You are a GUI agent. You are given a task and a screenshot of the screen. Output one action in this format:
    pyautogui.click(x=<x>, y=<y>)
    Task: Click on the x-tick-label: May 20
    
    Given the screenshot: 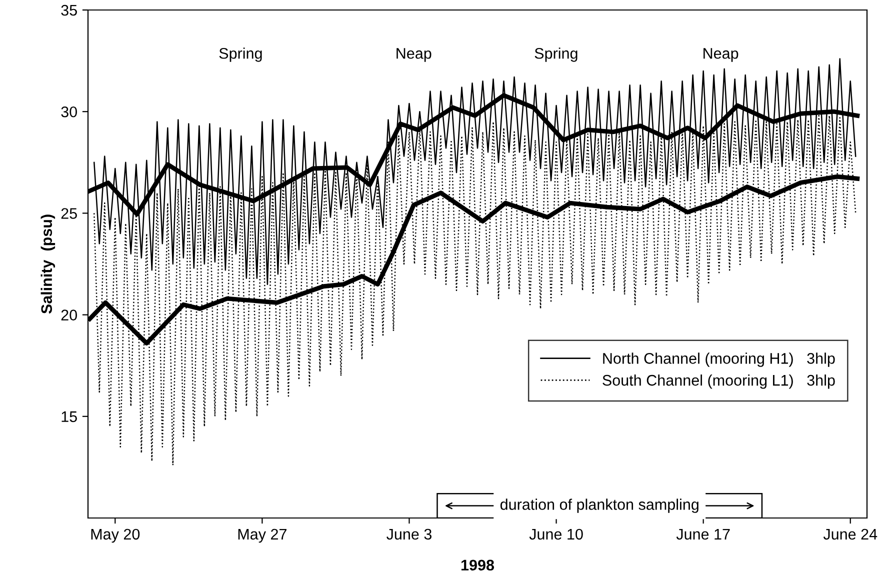 What is the action you would take?
    pyautogui.click(x=115, y=535)
    